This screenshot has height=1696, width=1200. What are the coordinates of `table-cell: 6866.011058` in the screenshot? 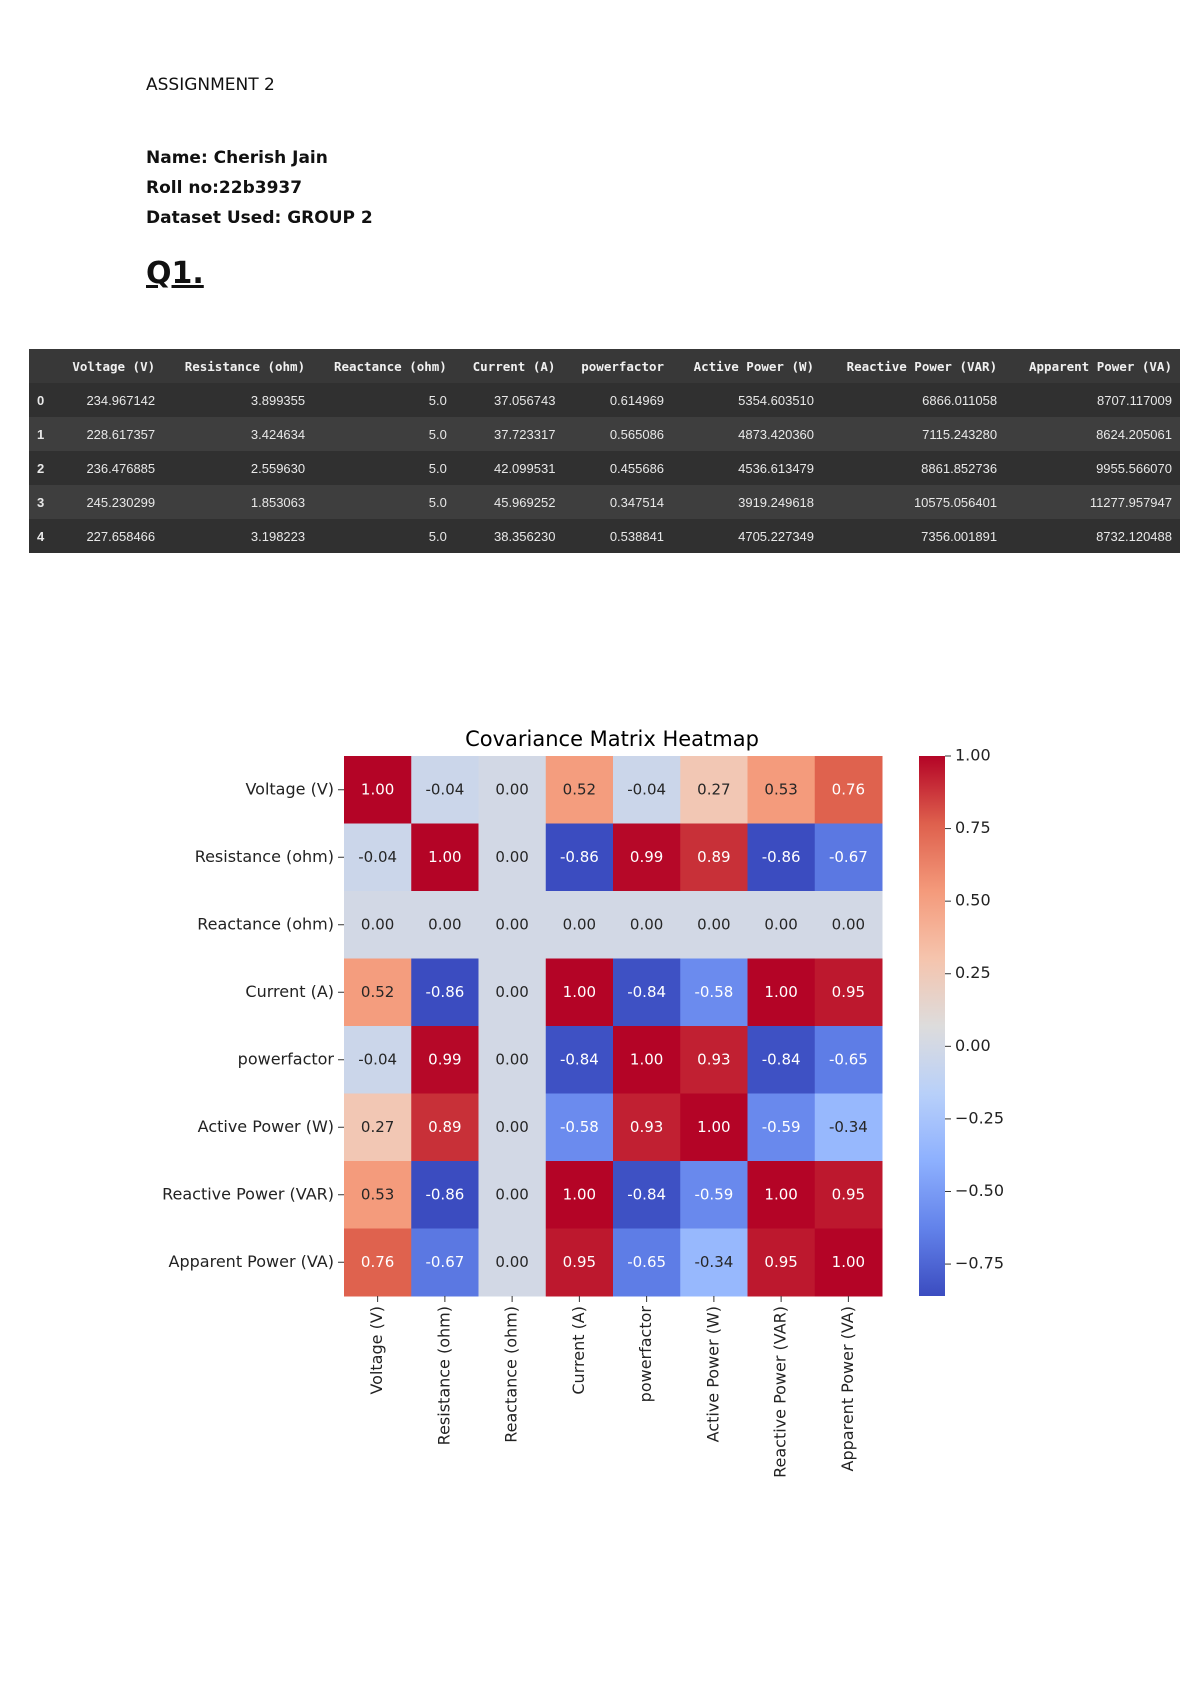 It's located at (960, 400).